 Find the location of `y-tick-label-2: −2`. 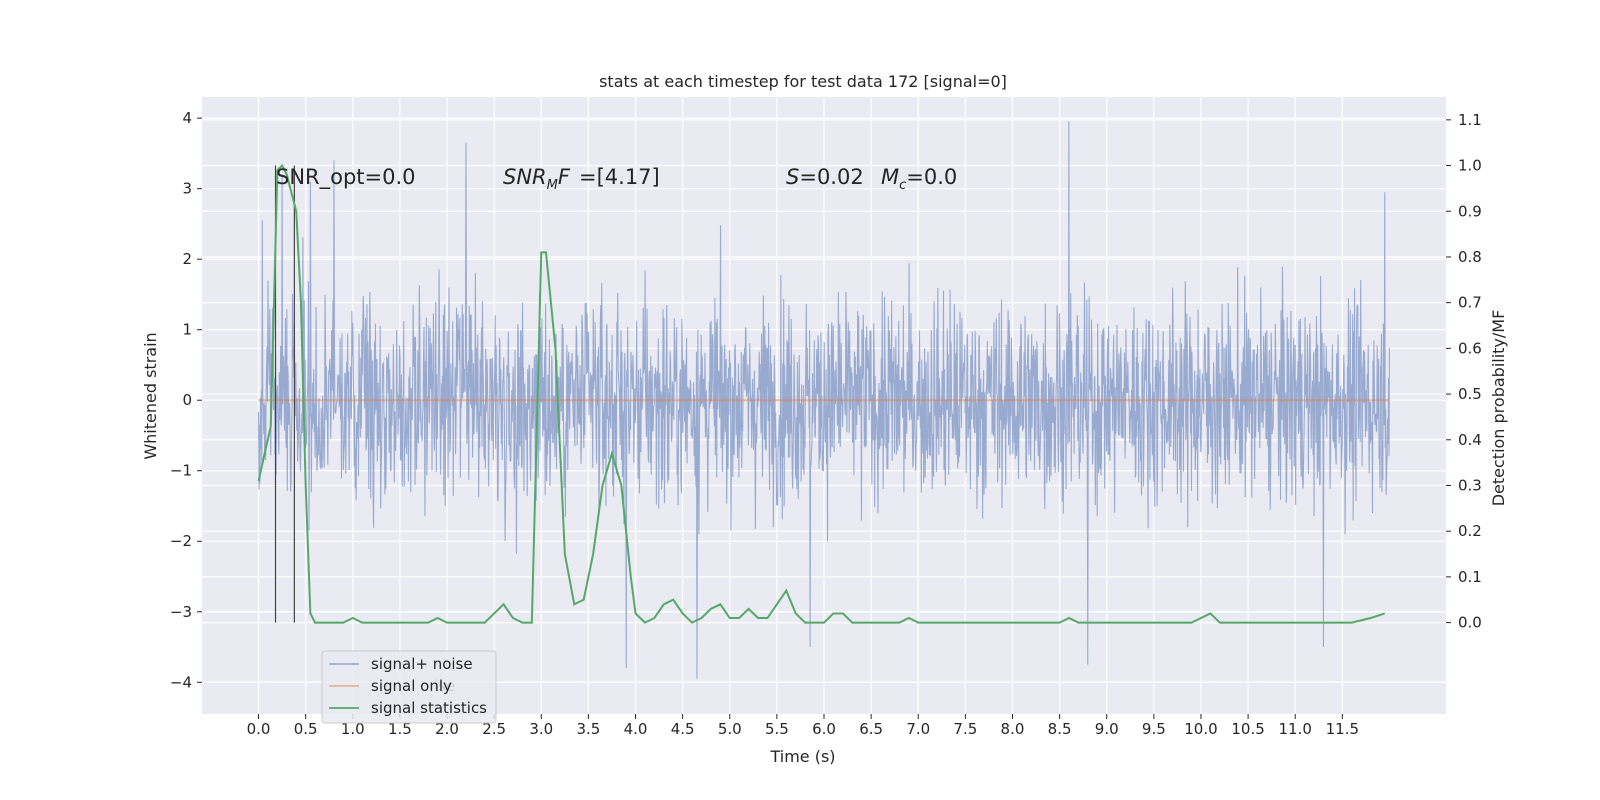

y-tick-label-2: −2 is located at coordinates (181, 541).